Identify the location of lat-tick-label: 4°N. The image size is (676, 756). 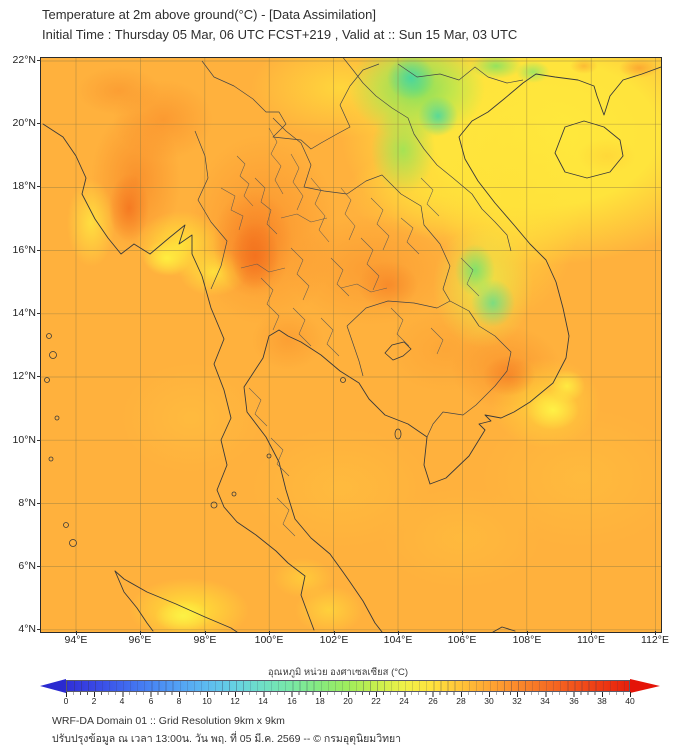
(22, 629).